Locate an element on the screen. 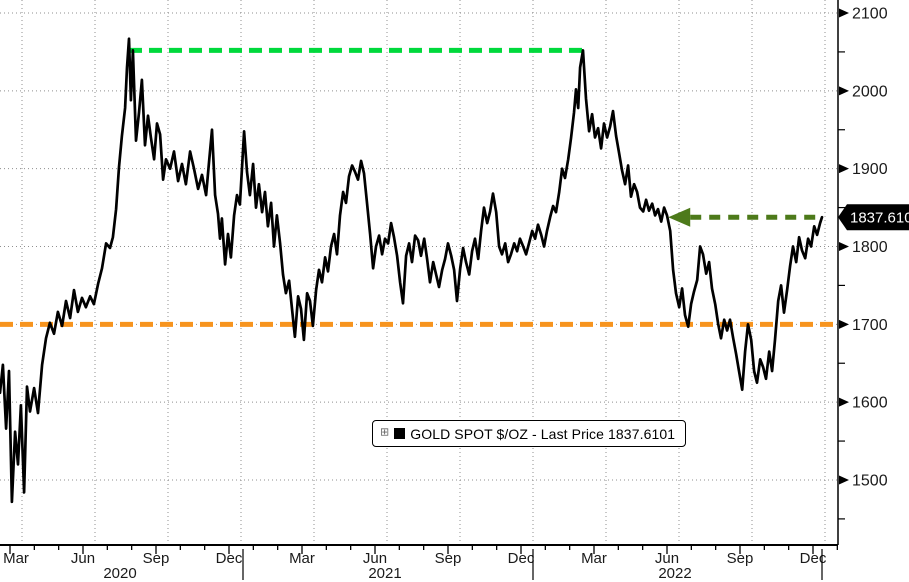  expand-box-icon: ⊞ is located at coordinates (385, 432).